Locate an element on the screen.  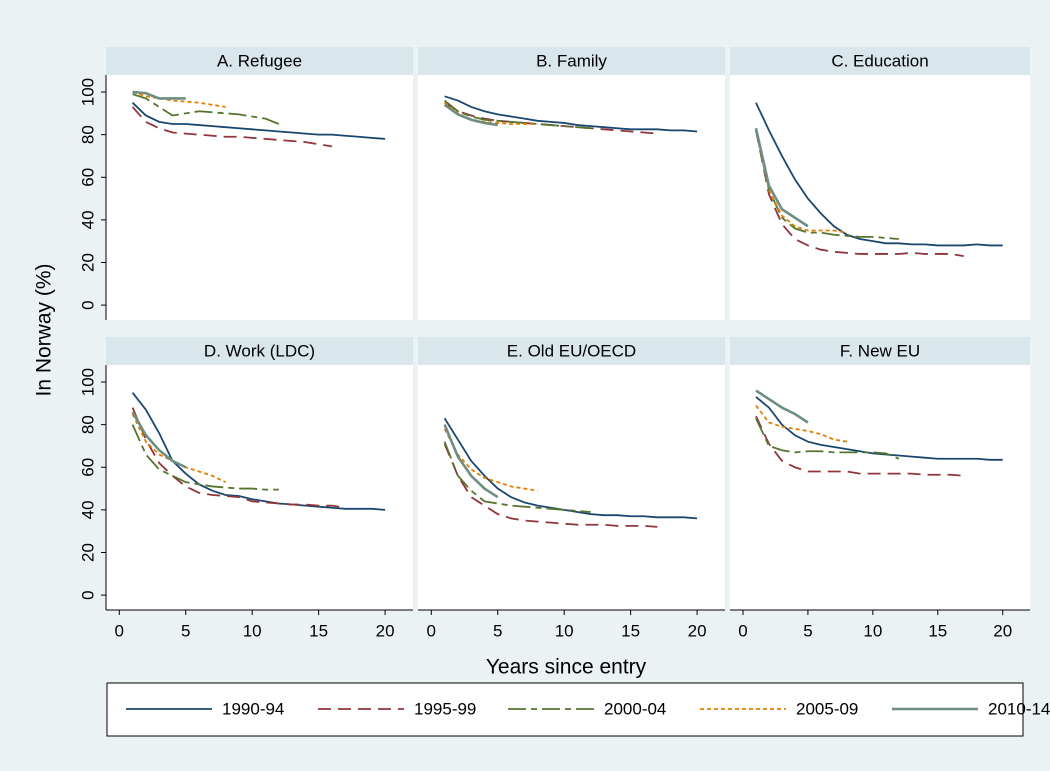
panel-title: D. Work (LDC) is located at coordinates (259, 350).